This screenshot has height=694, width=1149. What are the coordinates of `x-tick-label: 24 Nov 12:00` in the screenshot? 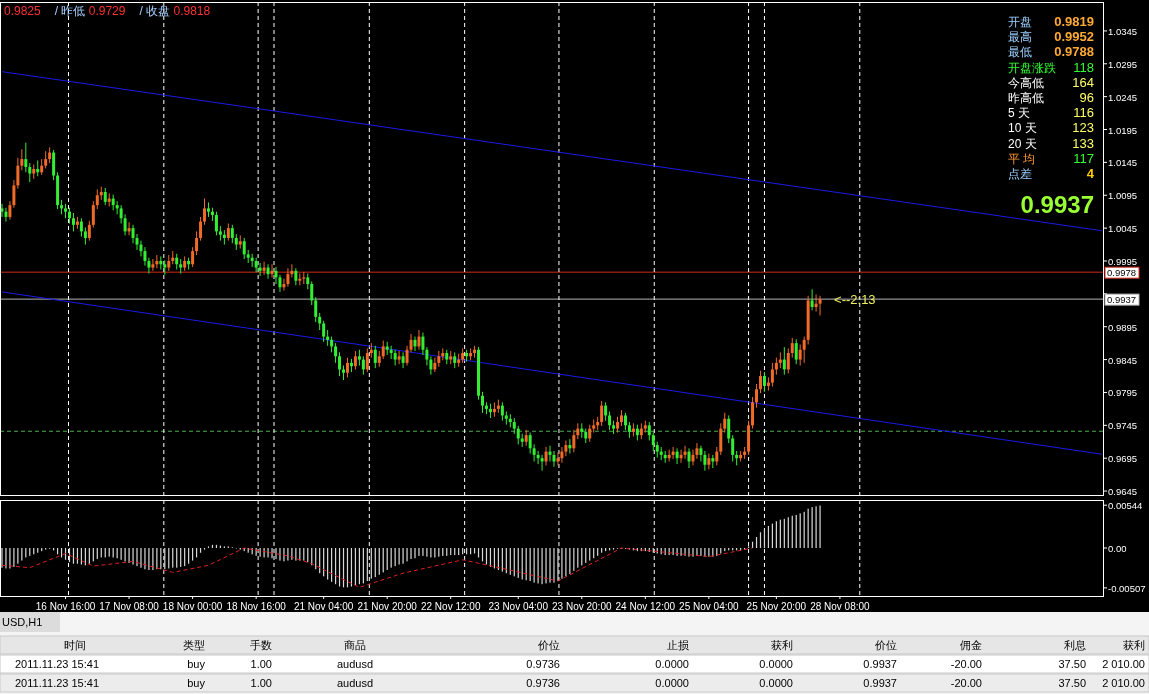 It's located at (645, 606).